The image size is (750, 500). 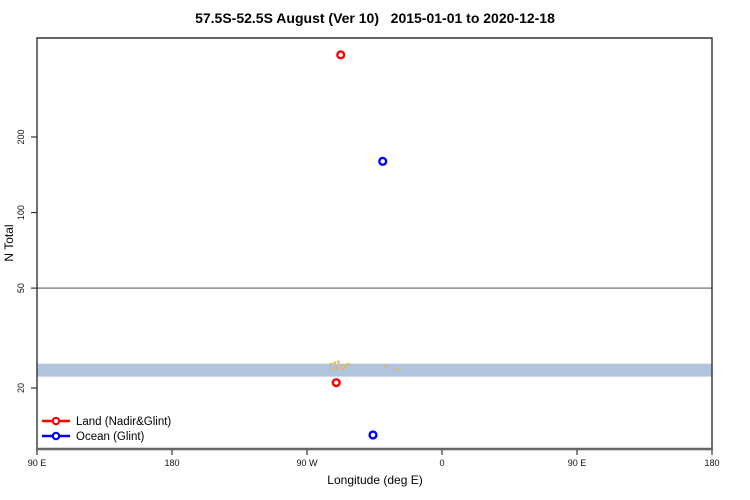 I want to click on y-tick-label: 20, so click(x=21, y=388).